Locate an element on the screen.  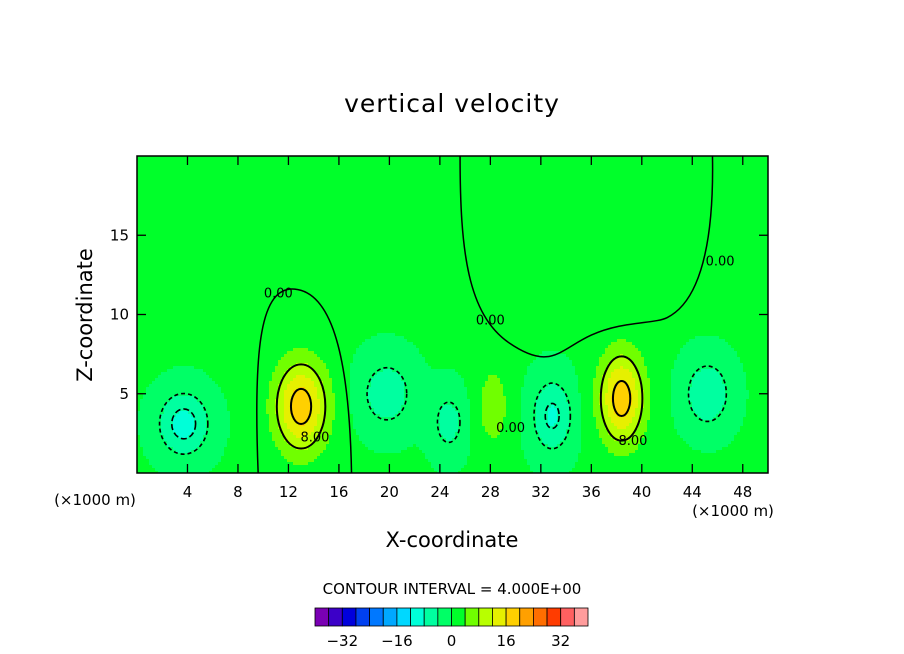
contour-interval-label: CONTOUR INTERVAL = 4.000E+00 is located at coordinates (452, 589).